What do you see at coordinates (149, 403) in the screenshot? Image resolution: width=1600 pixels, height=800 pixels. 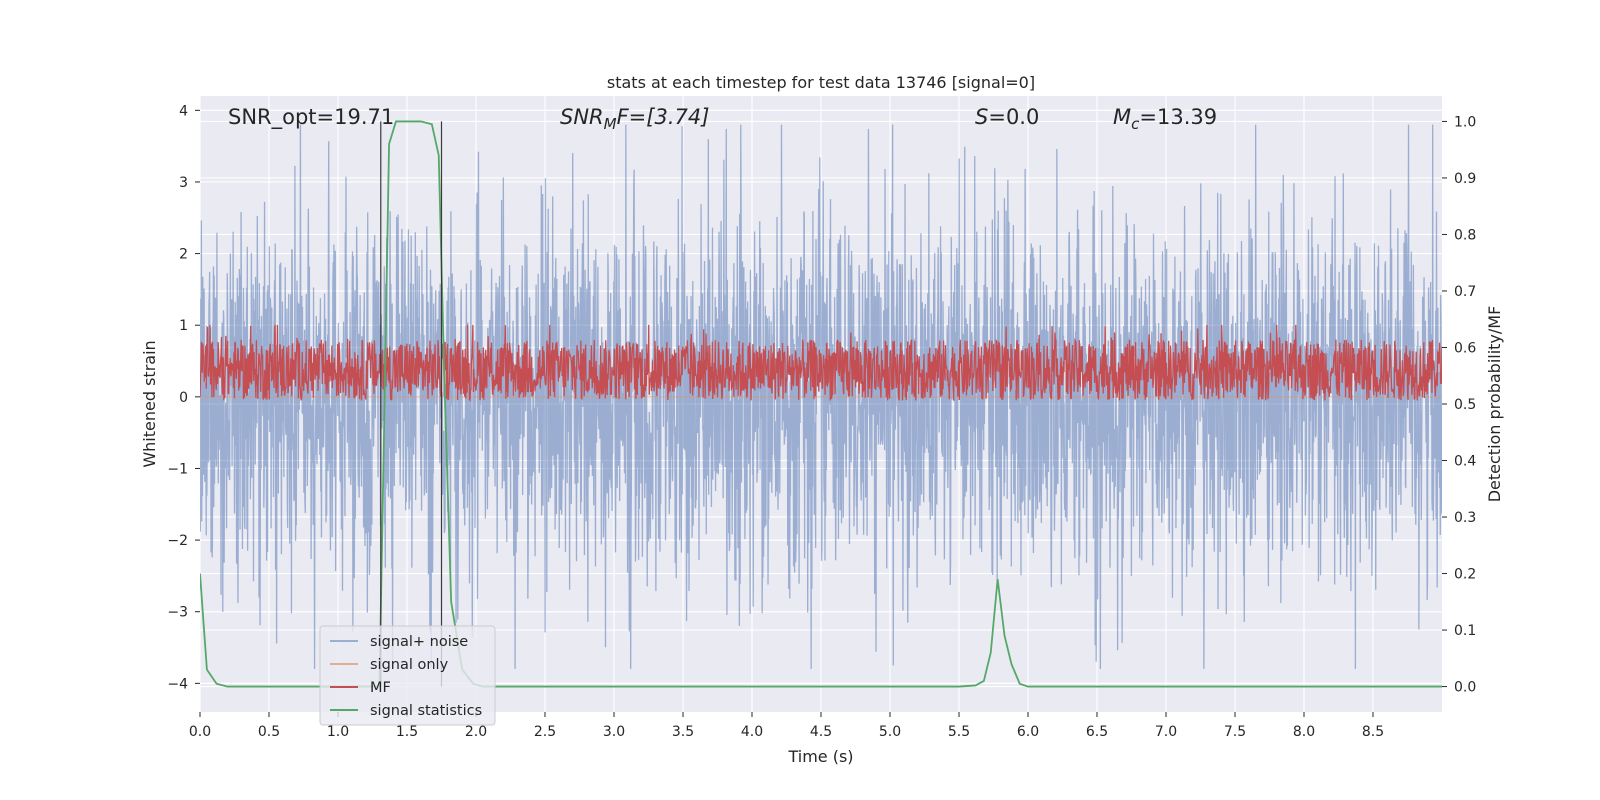 I see `y-axis-label: Whitened strain` at bounding box center [149, 403].